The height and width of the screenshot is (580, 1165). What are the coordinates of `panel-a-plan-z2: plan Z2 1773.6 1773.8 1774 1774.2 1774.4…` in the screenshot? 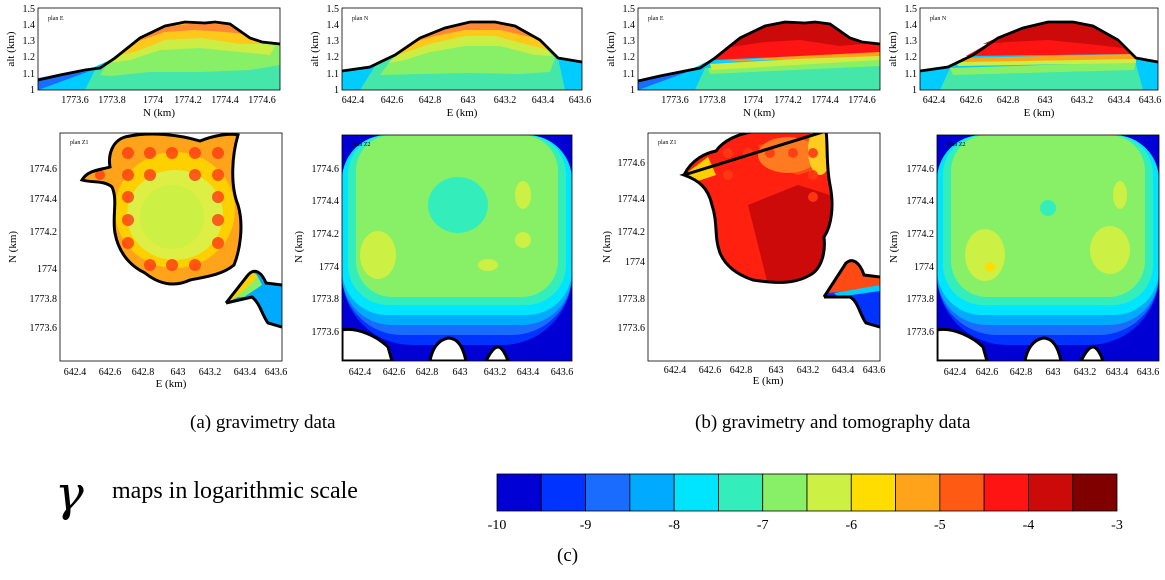 It's located at (438, 260).